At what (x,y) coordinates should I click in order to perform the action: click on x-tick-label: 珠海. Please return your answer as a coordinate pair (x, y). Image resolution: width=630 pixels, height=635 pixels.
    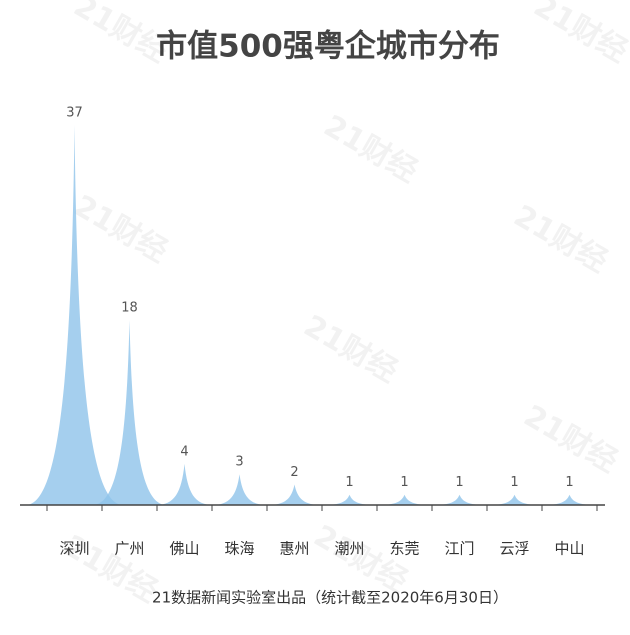
    Looking at the image, I should click on (239, 549).